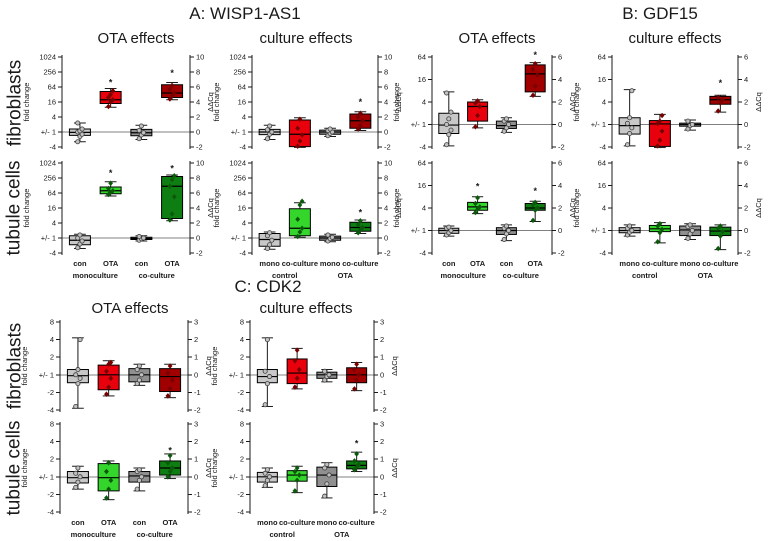 Image resolution: width=768 pixels, height=541 pixels. I want to click on x-group-label: monoculture, so click(462, 275).